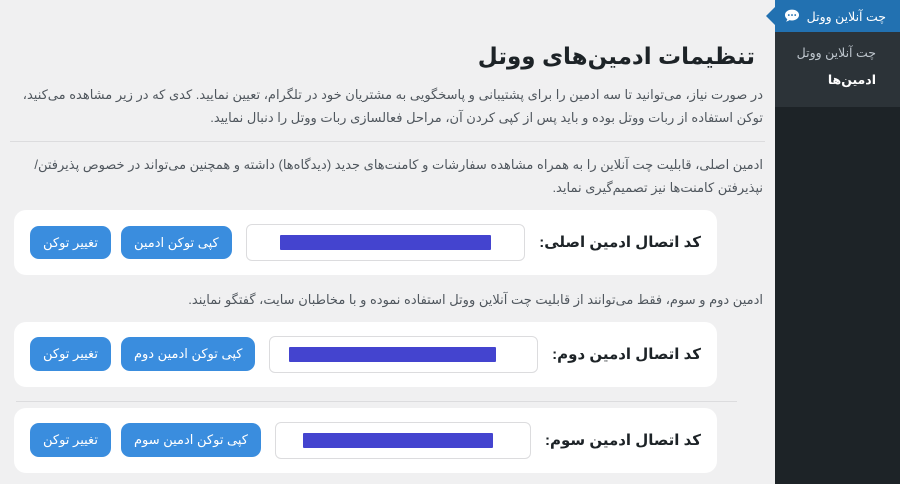  I want to click on second-admin-token-label: کد اتصال ادمین دوم:, so click(626, 355).